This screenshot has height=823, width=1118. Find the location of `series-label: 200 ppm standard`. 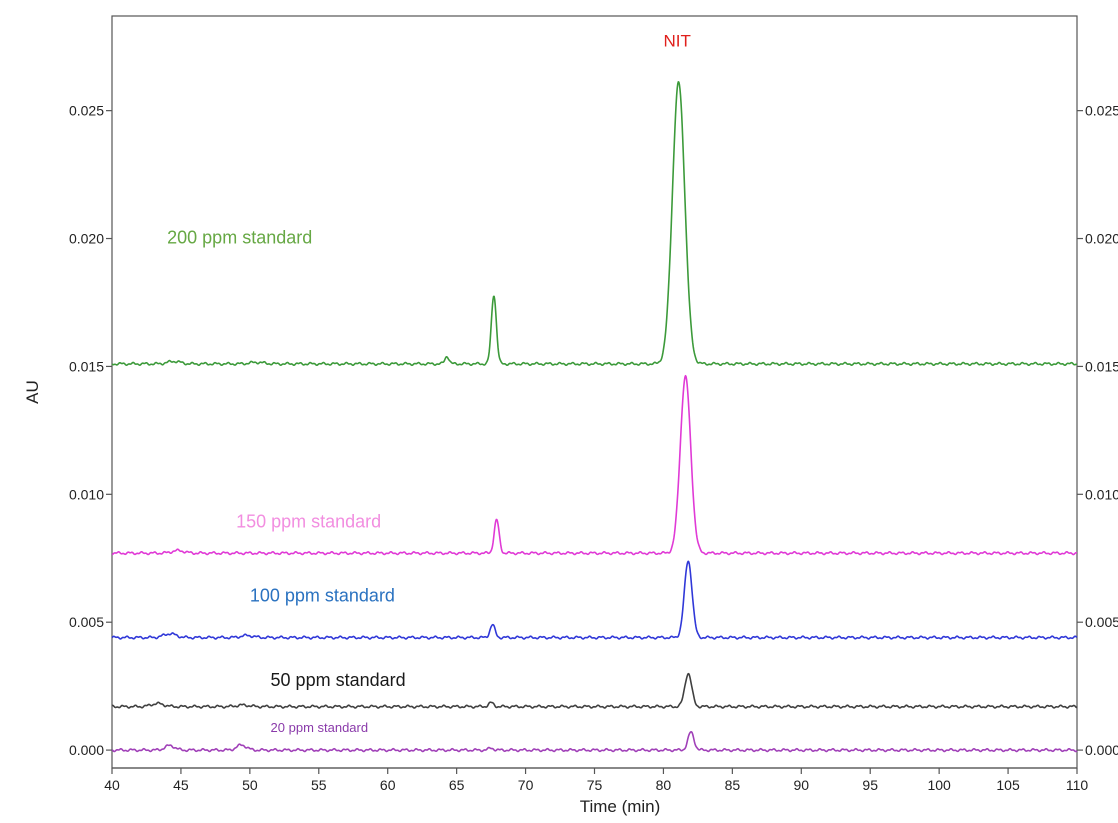

series-label: 200 ppm standard is located at coordinates (239, 238).